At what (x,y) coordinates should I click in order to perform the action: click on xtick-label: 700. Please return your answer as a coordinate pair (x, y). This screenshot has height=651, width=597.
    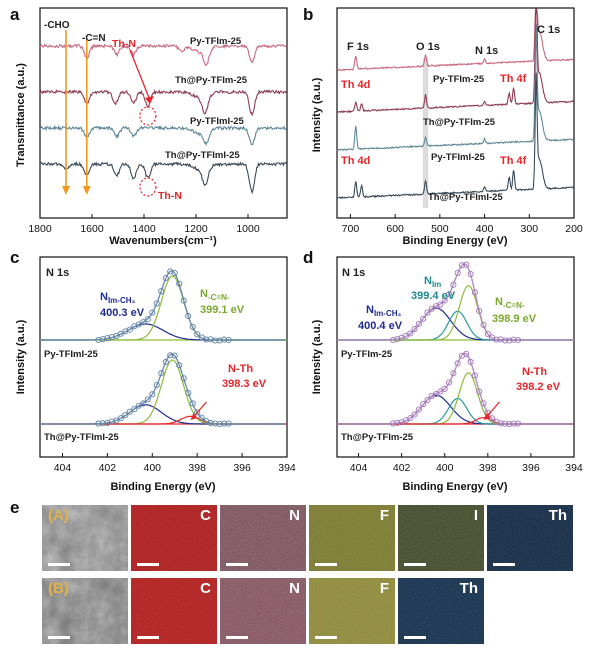
    Looking at the image, I should click on (351, 229).